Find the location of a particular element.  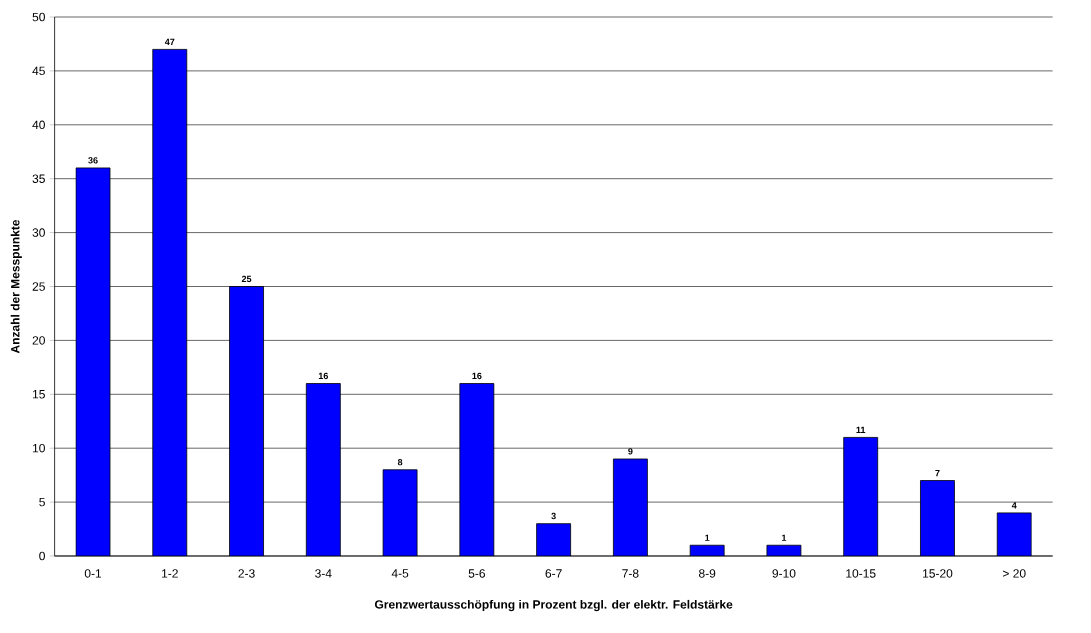

data-label: 36 is located at coordinates (93, 160).